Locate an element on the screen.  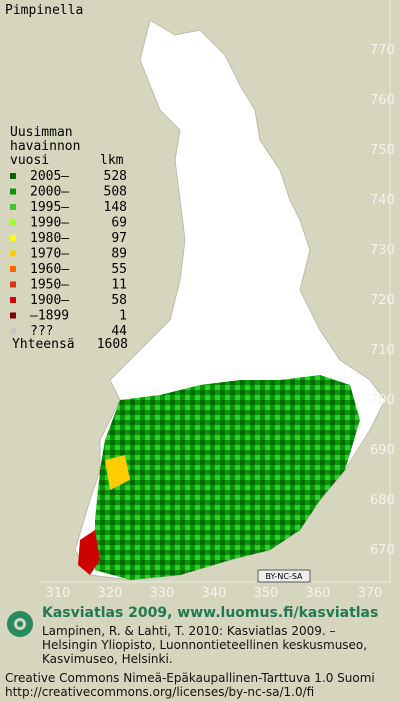
legend-label: 1900– is located at coordinates (49, 300).